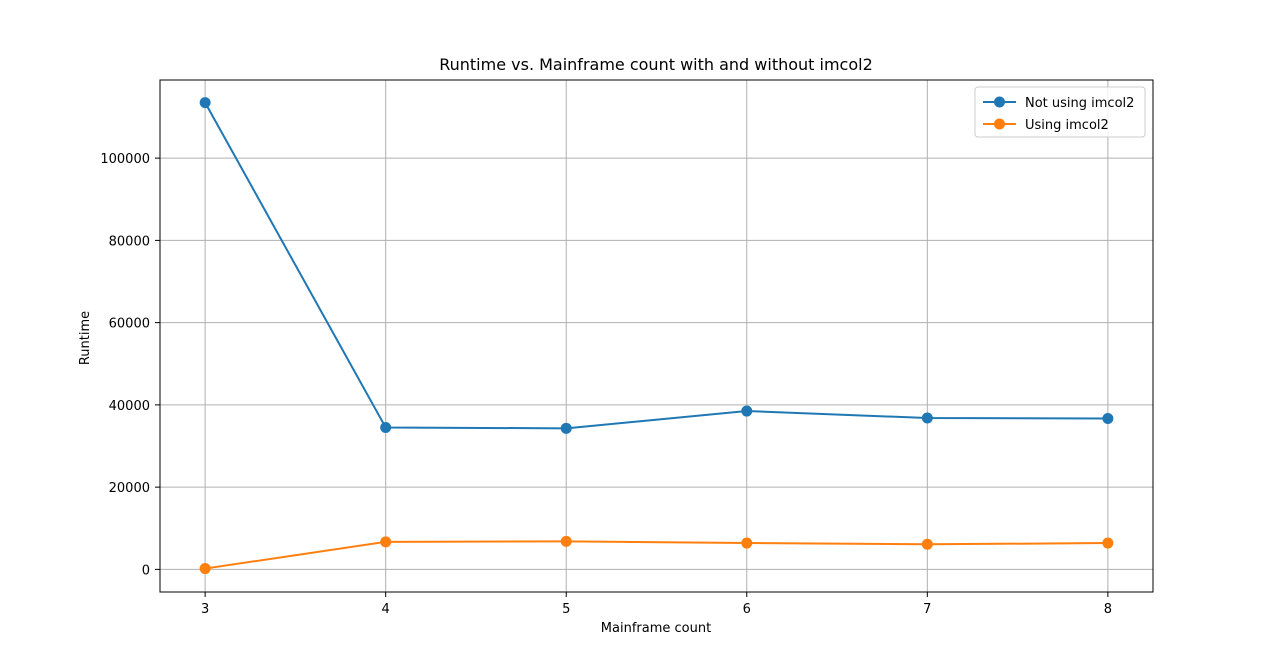  I want to click on legend: Not using imcol2 Using imcol2, so click(1060, 112).